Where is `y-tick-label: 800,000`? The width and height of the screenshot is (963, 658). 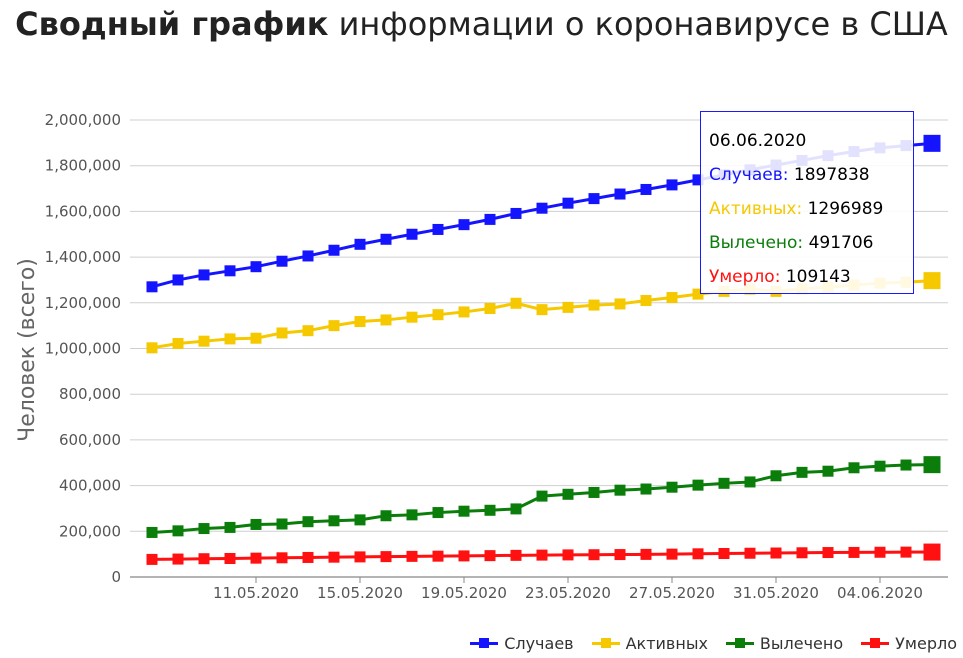
y-tick-label: 800,000 is located at coordinates (90, 394).